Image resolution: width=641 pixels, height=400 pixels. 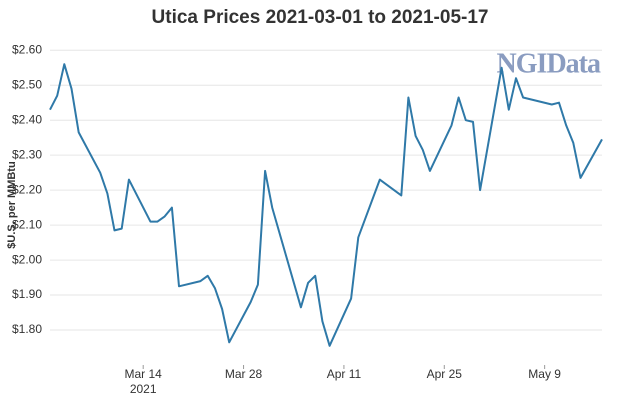 What do you see at coordinates (144, 374) in the screenshot?
I see `x-tick-label: Mar 14` at bounding box center [144, 374].